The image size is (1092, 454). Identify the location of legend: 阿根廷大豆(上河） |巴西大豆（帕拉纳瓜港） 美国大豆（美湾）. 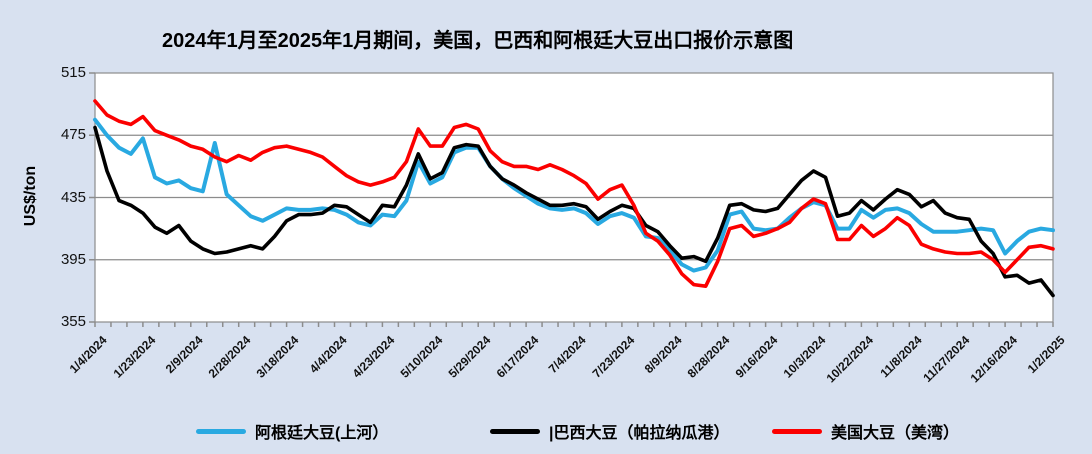
(546, 434).